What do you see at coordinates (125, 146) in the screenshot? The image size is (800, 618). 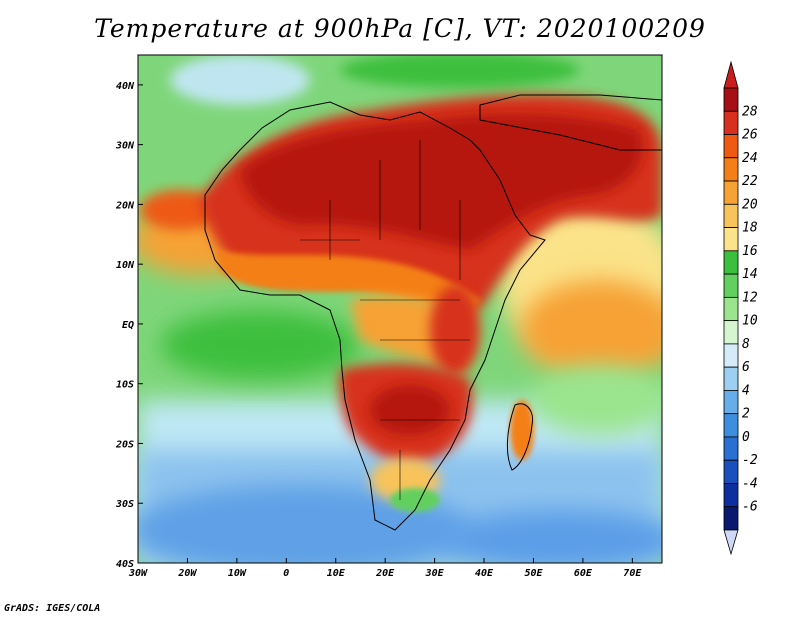 I see `y-tick-label: 30N` at bounding box center [125, 146].